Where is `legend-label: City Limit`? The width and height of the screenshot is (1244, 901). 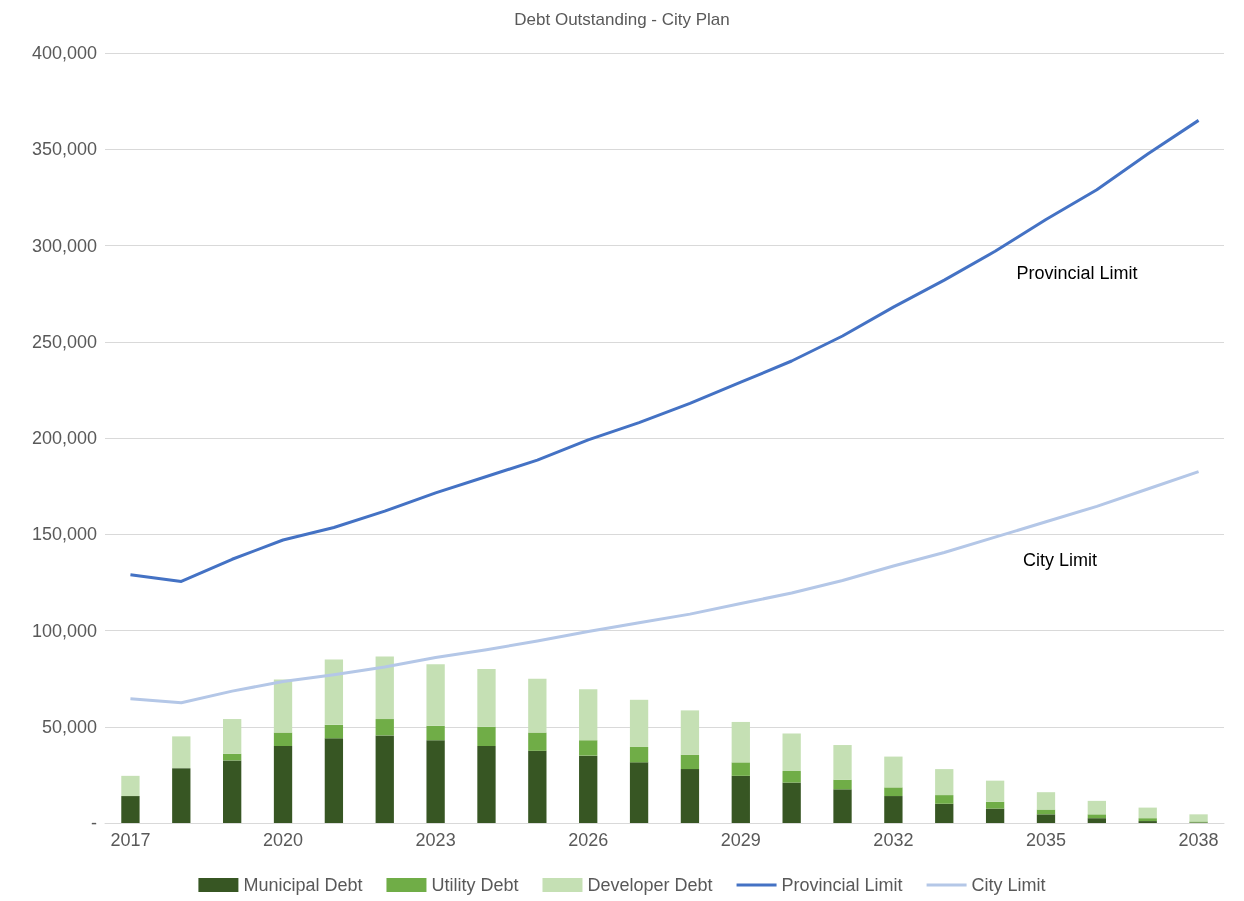 legend-label: City Limit is located at coordinates (1008, 885).